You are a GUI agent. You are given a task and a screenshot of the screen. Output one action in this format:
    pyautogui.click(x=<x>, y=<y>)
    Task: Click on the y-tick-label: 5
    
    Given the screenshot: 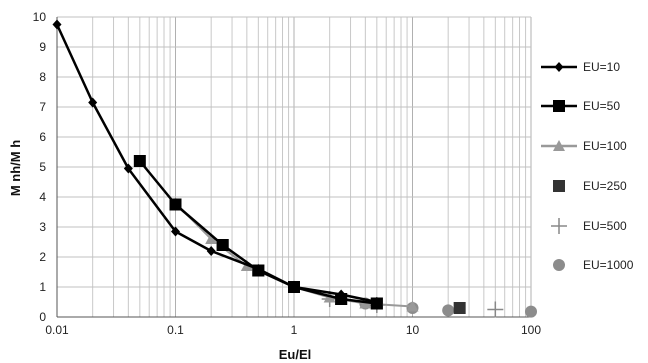 What is the action you would take?
    pyautogui.click(x=42, y=167)
    